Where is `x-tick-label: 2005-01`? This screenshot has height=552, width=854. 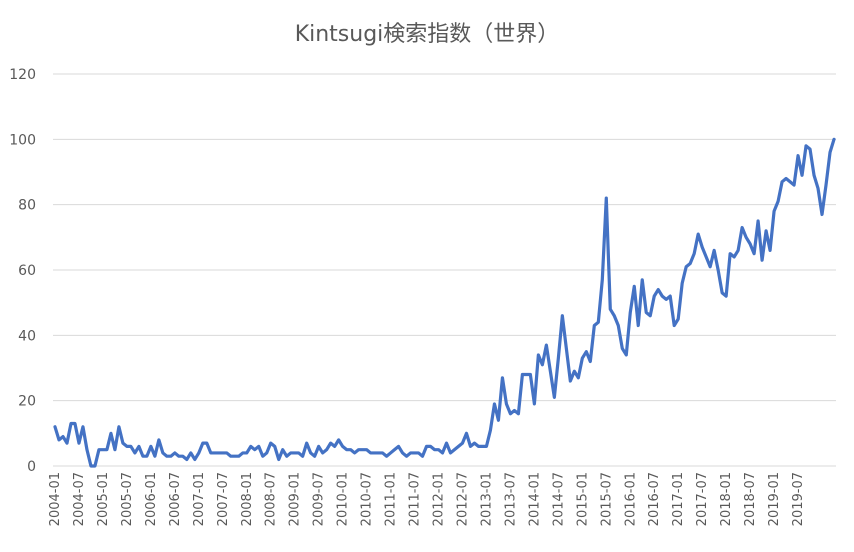 x-tick-label: 2005-01 is located at coordinates (103, 499).